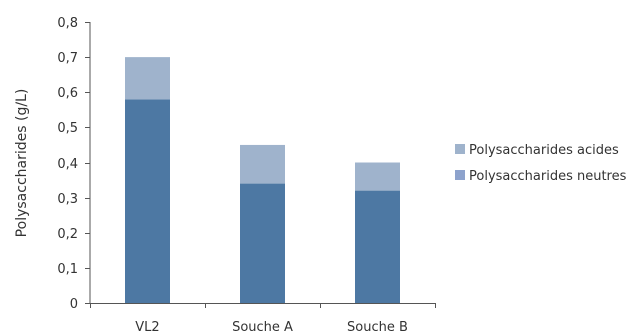  Describe the element at coordinates (67, 128) in the screenshot. I see `y-tick-label: 0,5` at that location.